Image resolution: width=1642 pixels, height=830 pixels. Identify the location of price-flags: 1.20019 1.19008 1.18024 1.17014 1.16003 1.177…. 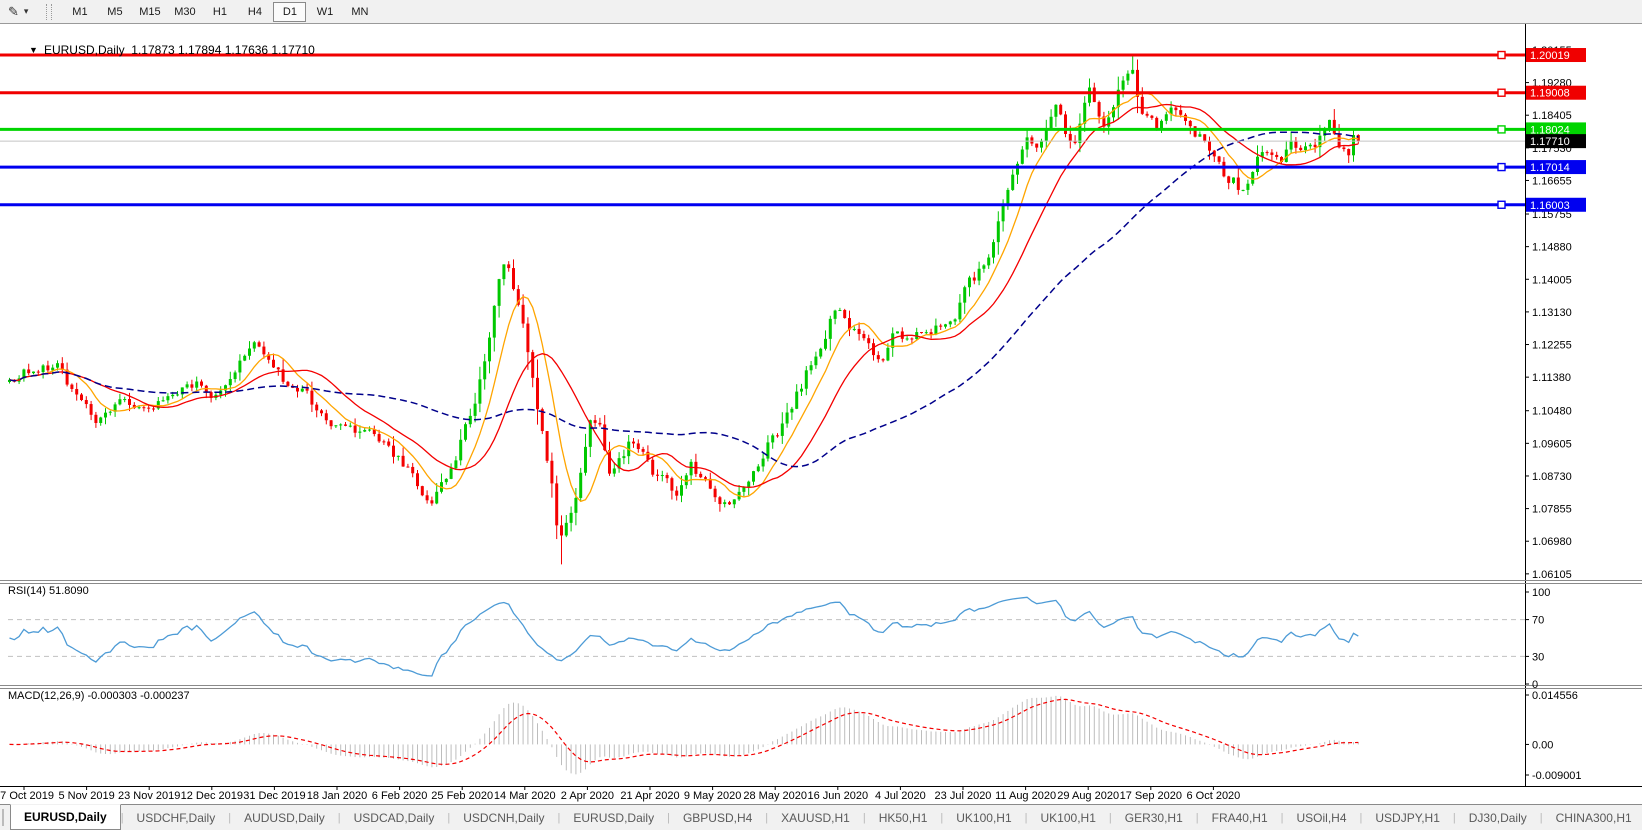
(1556, 130).